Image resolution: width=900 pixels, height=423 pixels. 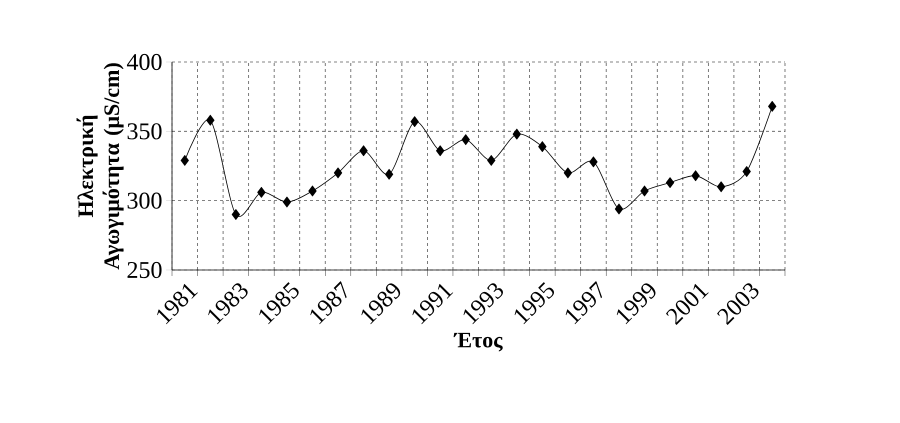 I want to click on x-axis-title: Έτος, so click(x=478, y=342).